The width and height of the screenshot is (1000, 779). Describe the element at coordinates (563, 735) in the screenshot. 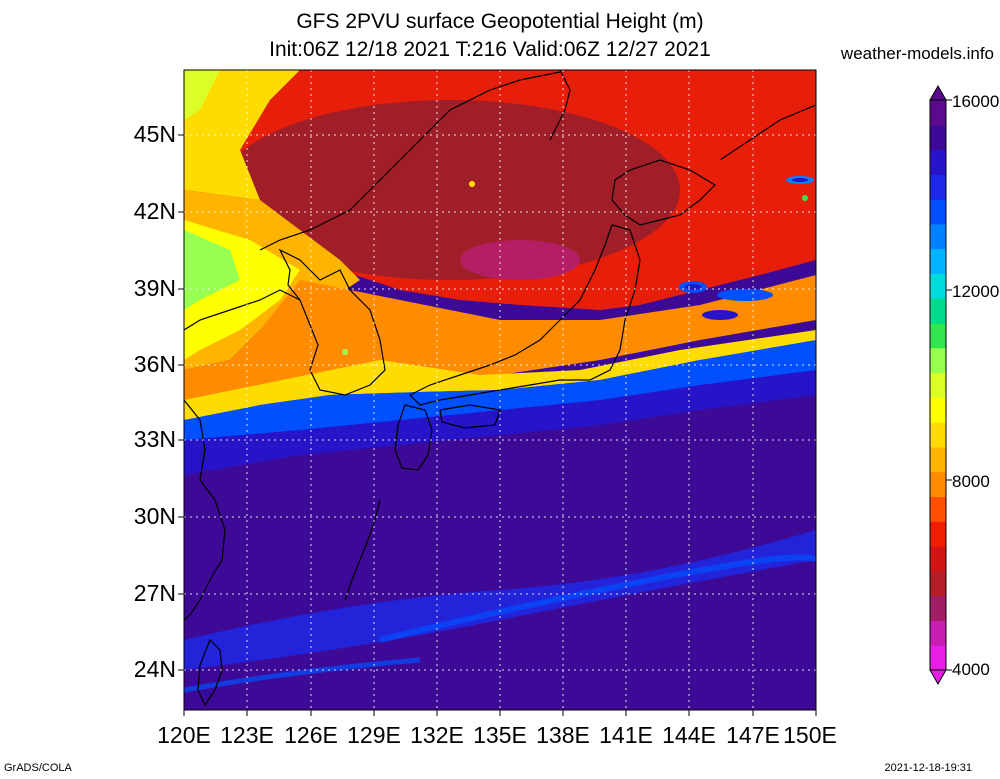

I see `lon-label-138e: 138E` at that location.